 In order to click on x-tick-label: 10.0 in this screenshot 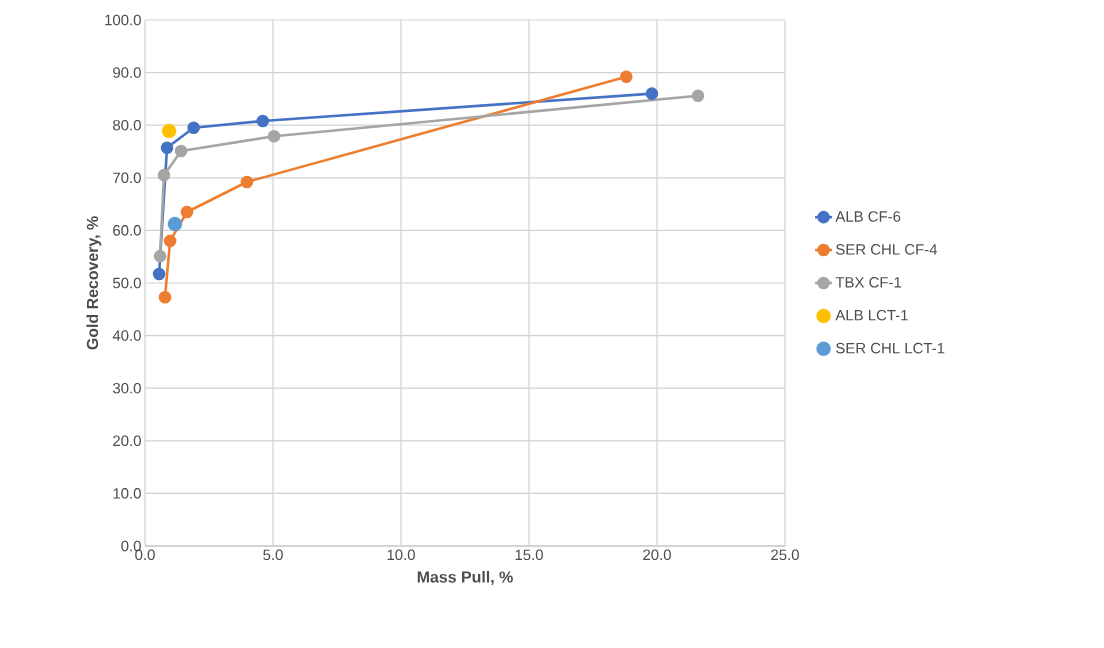, I will do `click(401, 555)`.